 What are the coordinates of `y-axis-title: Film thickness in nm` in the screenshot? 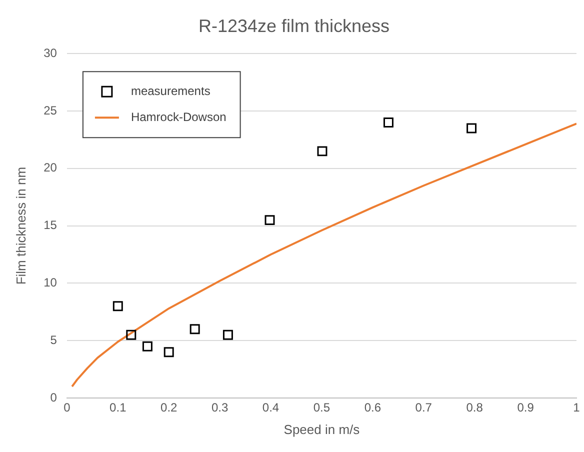 It's located at (20, 225).